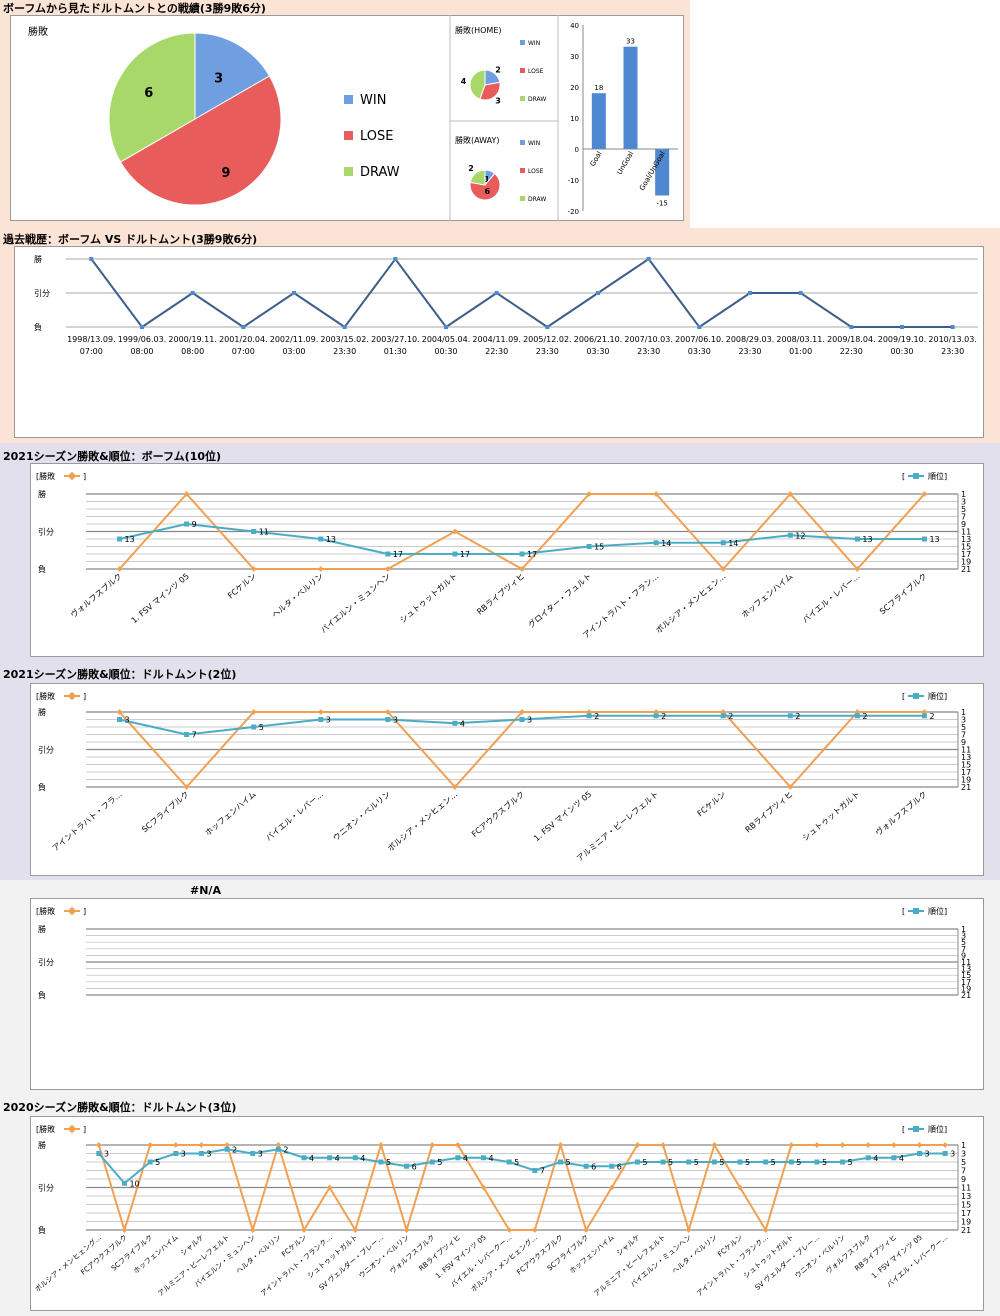 The image size is (1000, 1316). What do you see at coordinates (478, 30) in the screenshot?
I see `home-pie-title: 勝敗(HOME)` at bounding box center [478, 30].